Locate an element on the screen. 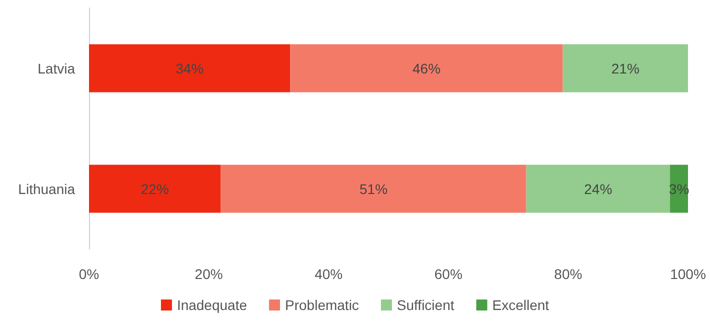  x-tick-label: 40% is located at coordinates (328, 274).